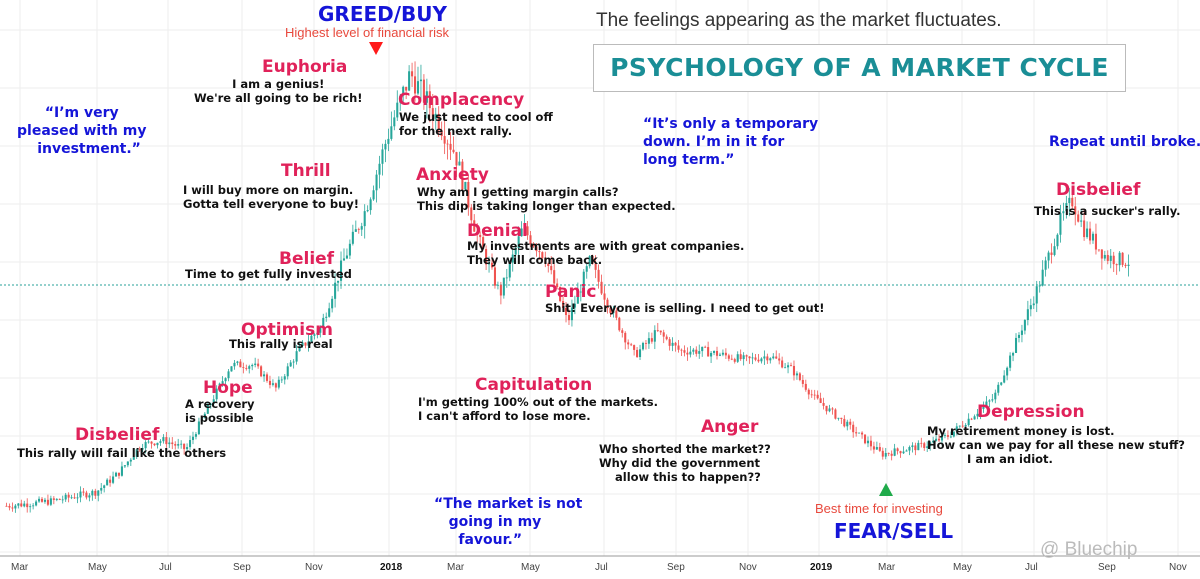 Image resolution: width=1200 pixels, height=579 pixels. Describe the element at coordinates (1107, 211) in the screenshot. I see `stage-text-disbelief-2: This is a sucker's rally.` at that location.